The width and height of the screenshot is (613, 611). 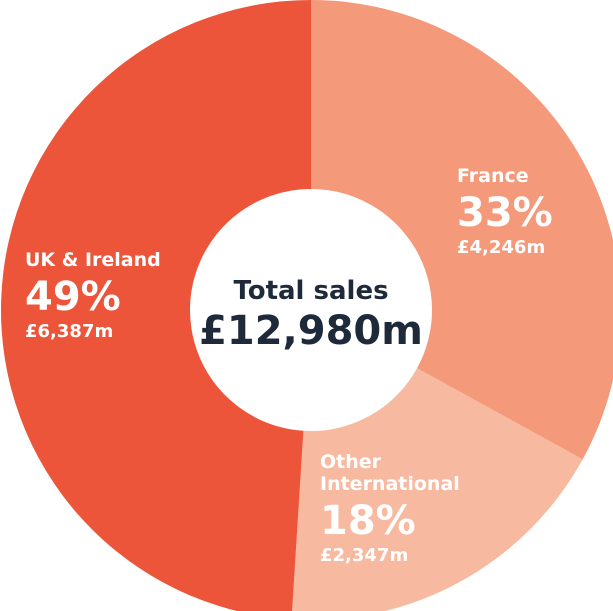 I want to click on slice-name: UK & Ireland, so click(x=93, y=260).